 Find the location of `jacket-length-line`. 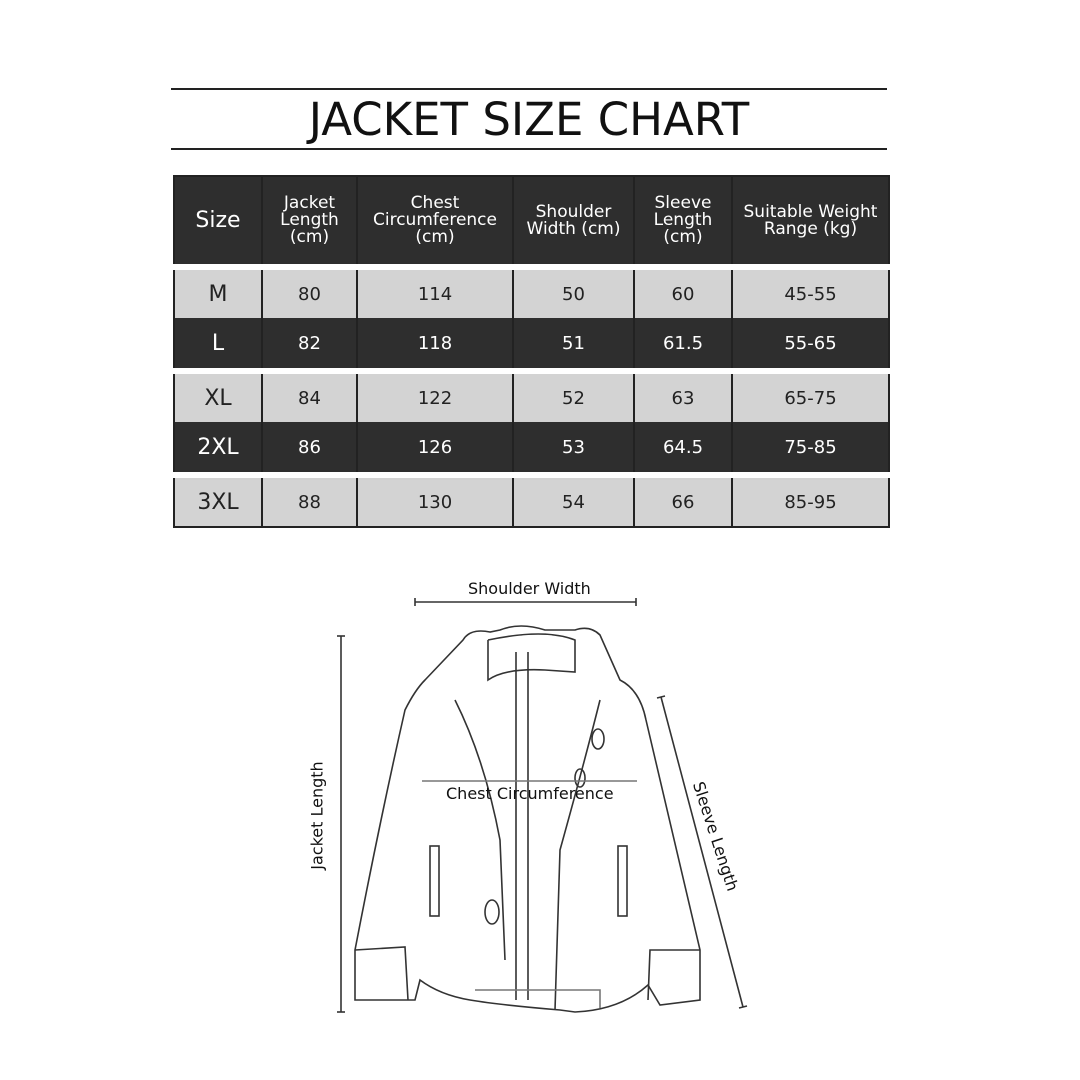

jacket-length-line is located at coordinates (341, 824).